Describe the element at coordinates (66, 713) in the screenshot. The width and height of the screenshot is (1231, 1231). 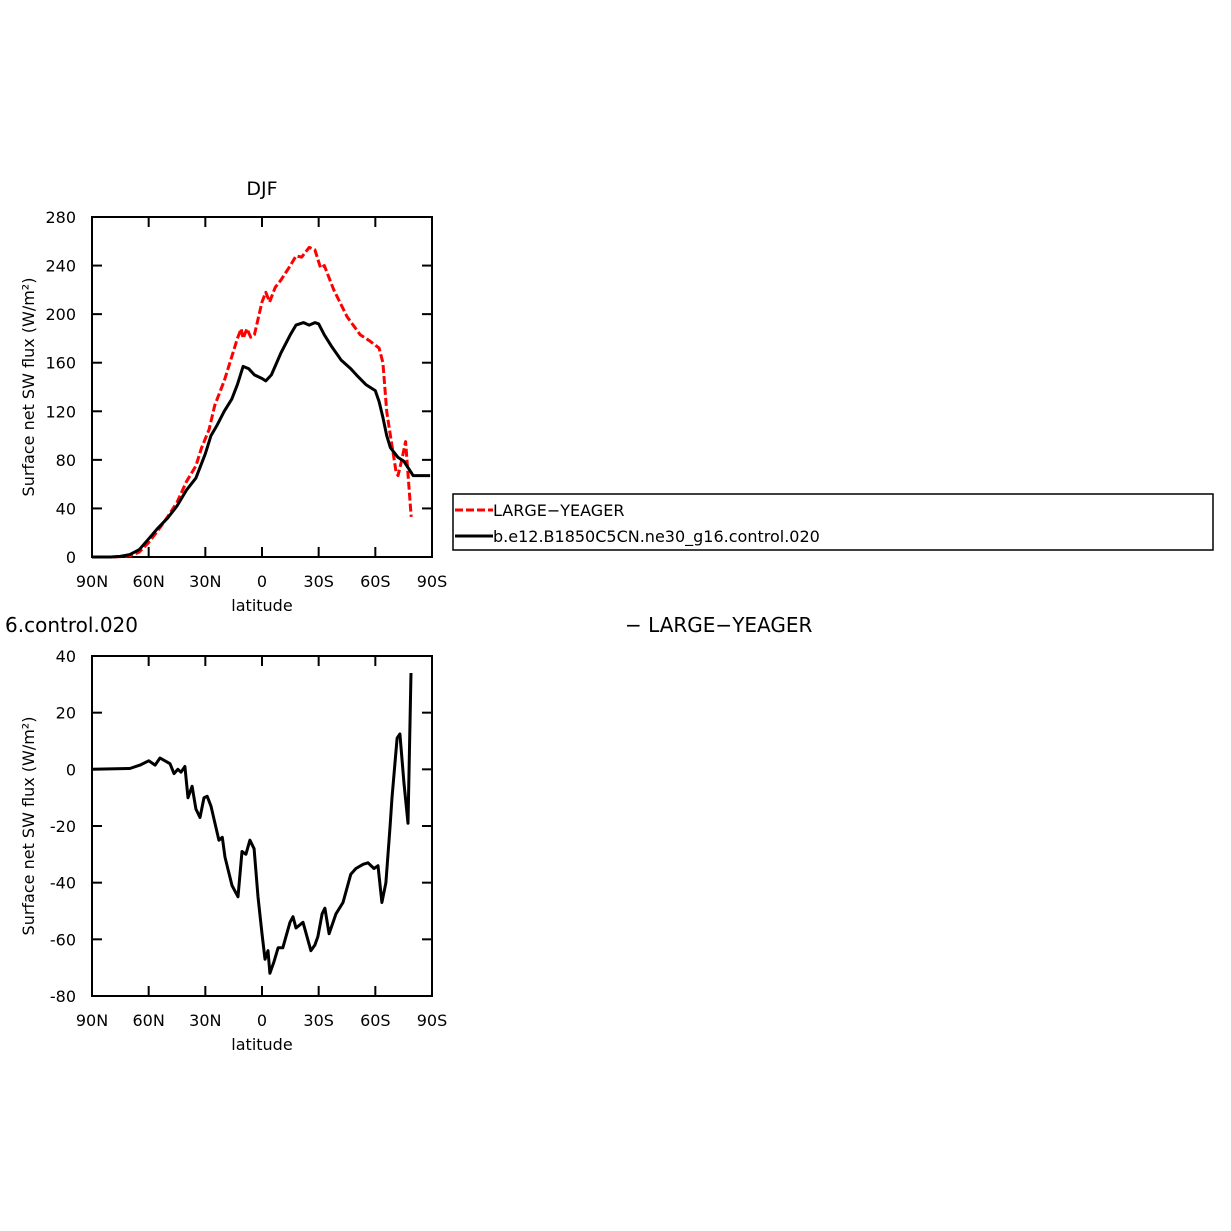
I see `y-tick-label: 20` at that location.